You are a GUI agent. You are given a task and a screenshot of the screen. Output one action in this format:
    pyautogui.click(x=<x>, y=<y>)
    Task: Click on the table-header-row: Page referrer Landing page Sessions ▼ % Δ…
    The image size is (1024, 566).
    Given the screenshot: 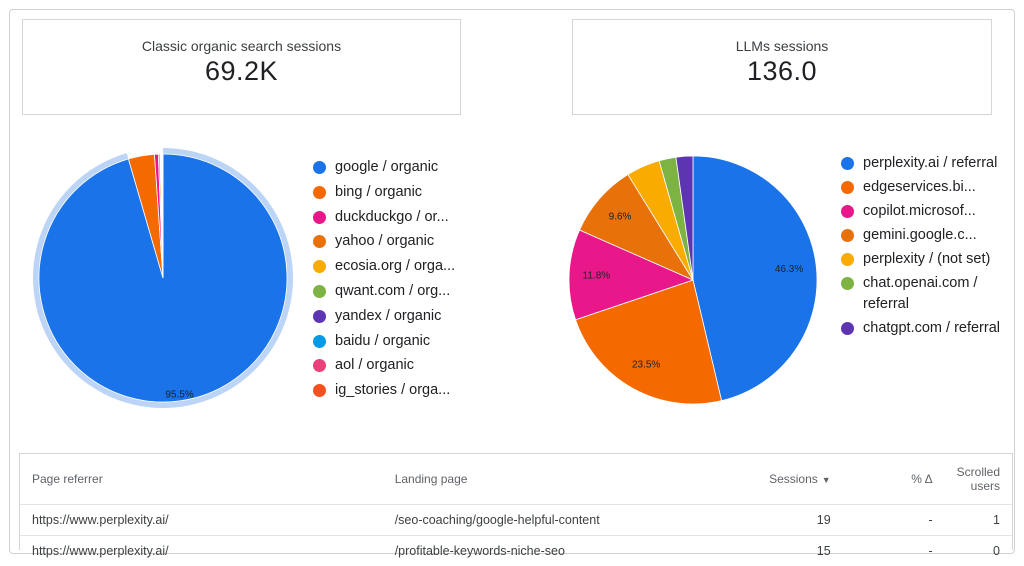 What is the action you would take?
    pyautogui.click(x=516, y=479)
    